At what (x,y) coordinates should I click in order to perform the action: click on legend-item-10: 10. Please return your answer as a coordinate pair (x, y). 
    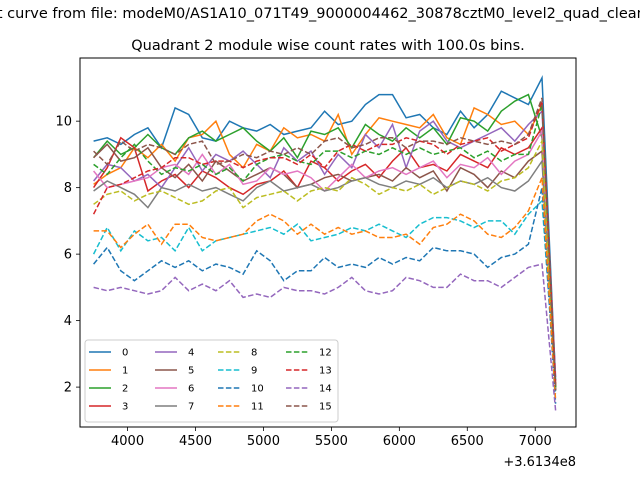
    Looking at the image, I should click on (241, 389).